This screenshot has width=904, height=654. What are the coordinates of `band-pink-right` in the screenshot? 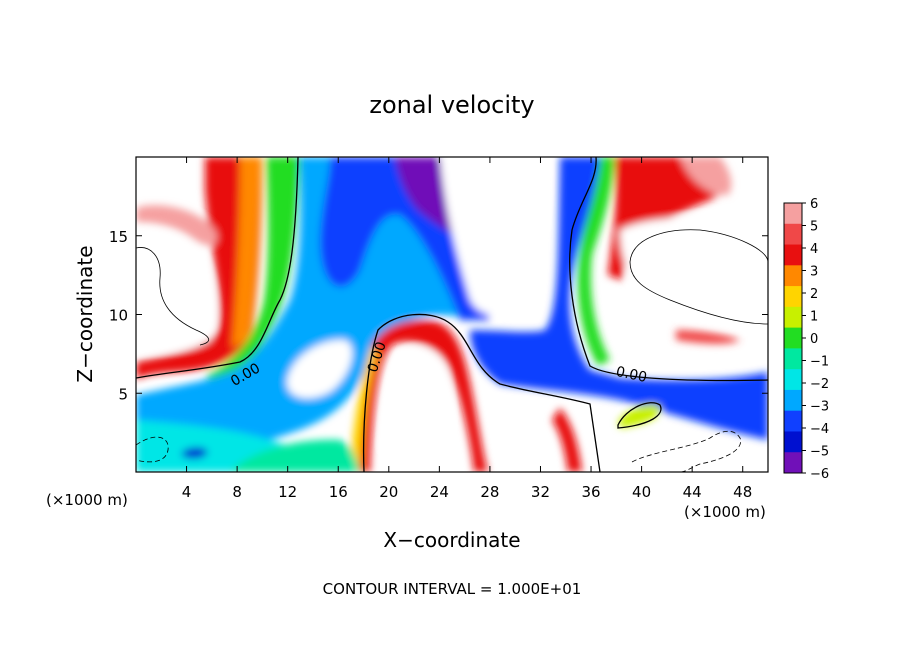 It's located at (708, 337).